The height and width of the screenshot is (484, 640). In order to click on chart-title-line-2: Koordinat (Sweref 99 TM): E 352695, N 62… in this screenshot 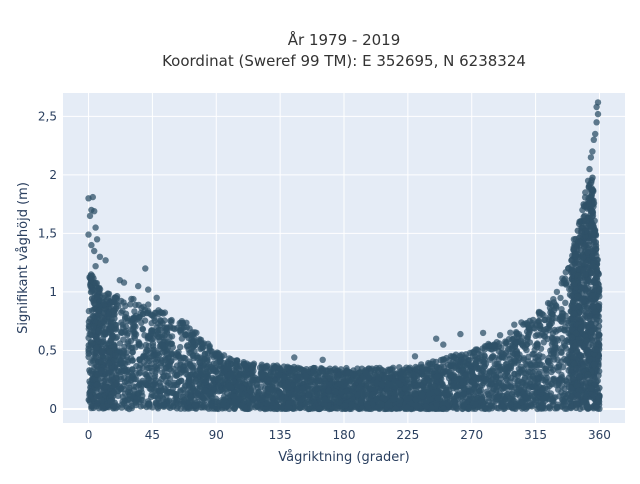, I will do `click(344, 61)`.